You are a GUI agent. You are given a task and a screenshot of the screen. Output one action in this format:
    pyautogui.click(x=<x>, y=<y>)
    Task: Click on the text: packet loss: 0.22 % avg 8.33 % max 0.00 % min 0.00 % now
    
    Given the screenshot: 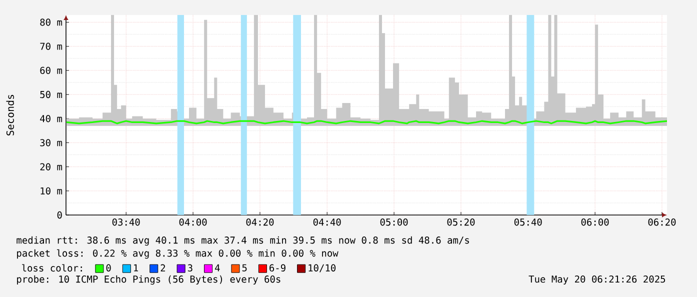 What is the action you would take?
    pyautogui.click(x=177, y=254)
    